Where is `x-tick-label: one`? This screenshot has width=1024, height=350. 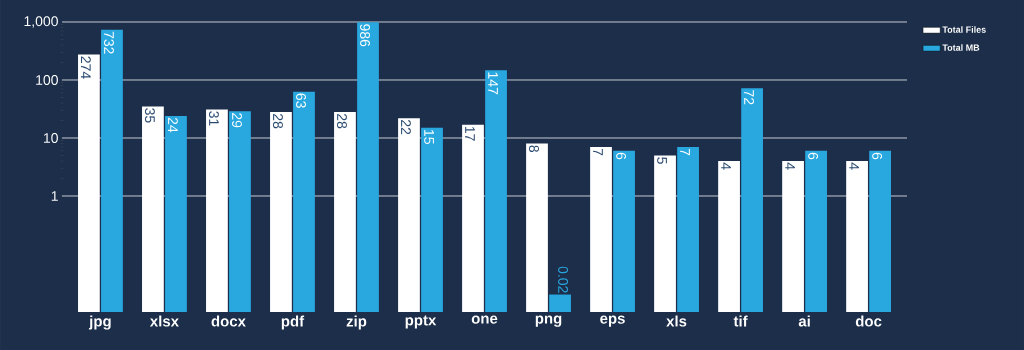 x-tick-label: one is located at coordinates (484, 319).